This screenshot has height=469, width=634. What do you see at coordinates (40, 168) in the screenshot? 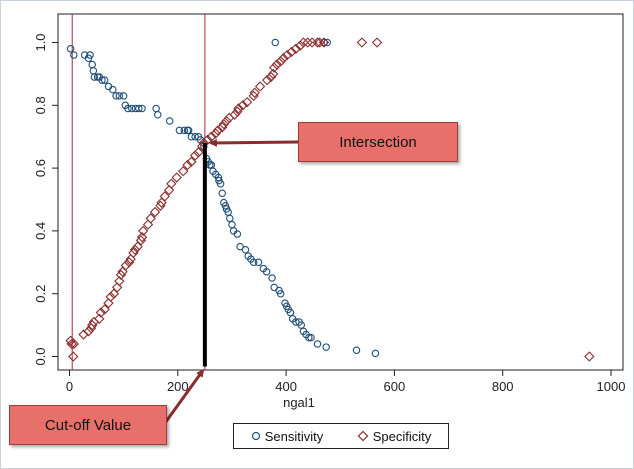
I see `y-tick-label: 0.6` at bounding box center [40, 168].